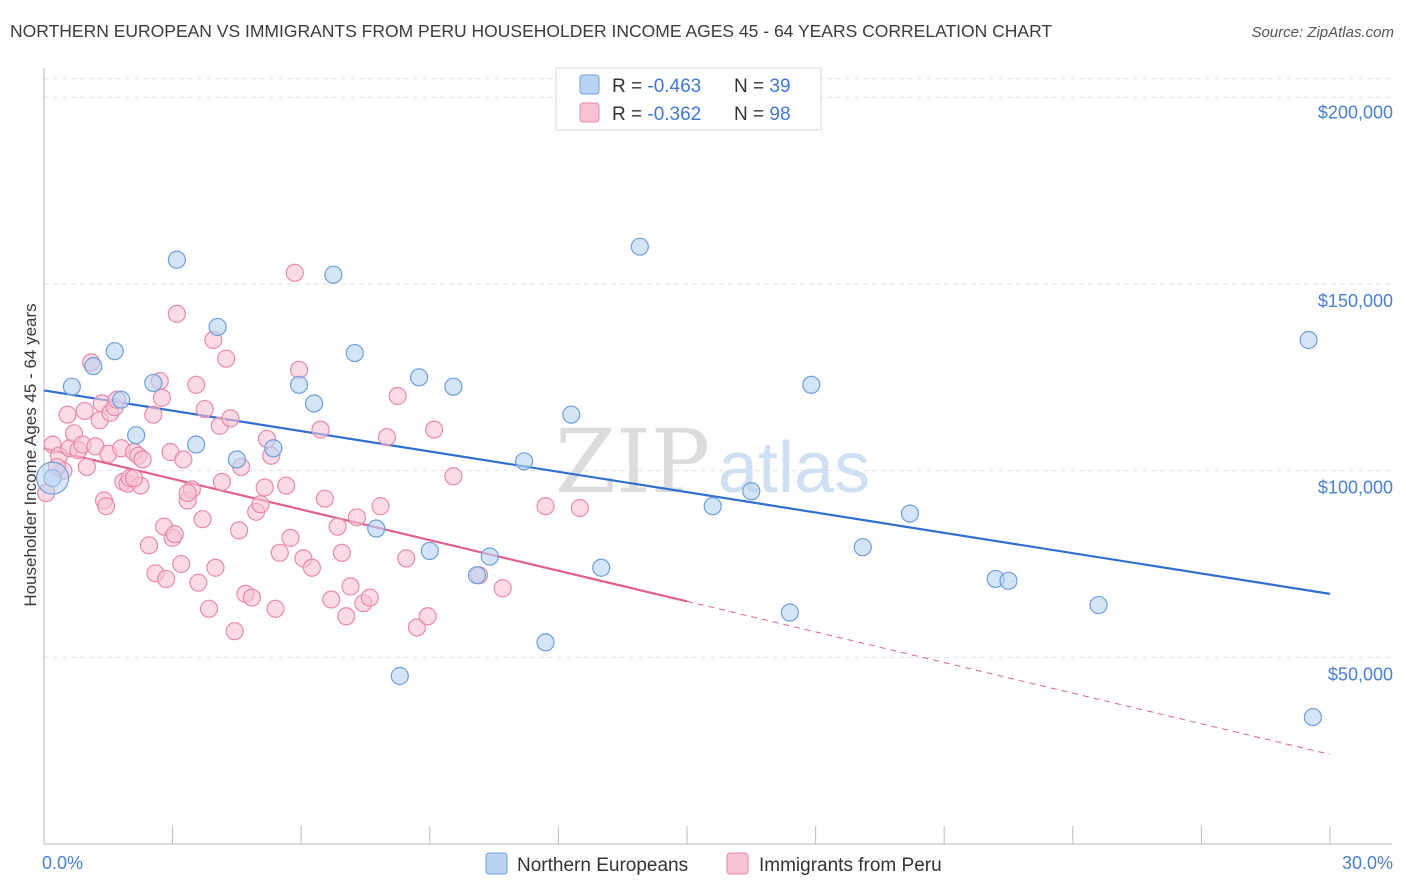 Image resolution: width=1406 pixels, height=892 pixels. Describe the element at coordinates (688, 99) in the screenshot. I see `correlation-legend: R = -0.463 N = 39 R = -0.362 N = 98` at that location.